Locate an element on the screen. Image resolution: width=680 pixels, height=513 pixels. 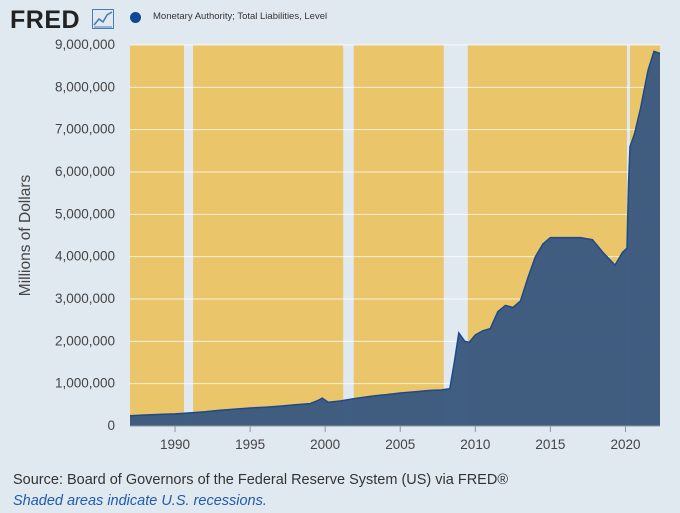
y-tick-label: 6,000,000 is located at coordinates (85, 171).